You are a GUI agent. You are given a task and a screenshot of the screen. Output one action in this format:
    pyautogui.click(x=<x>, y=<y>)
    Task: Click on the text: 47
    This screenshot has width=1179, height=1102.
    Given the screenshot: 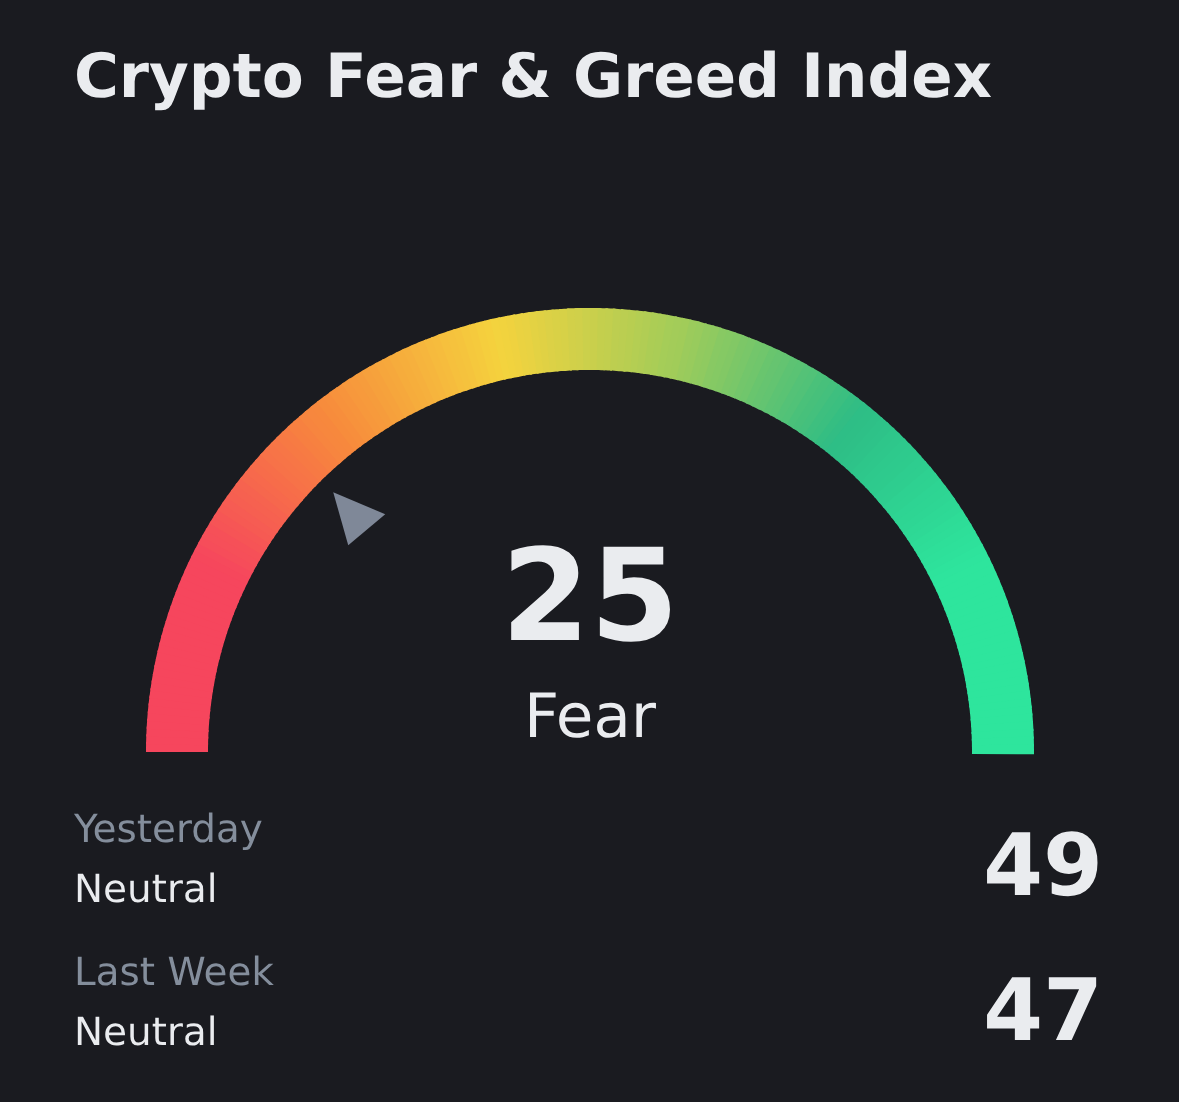 What is the action you would take?
    pyautogui.click(x=1042, y=1008)
    